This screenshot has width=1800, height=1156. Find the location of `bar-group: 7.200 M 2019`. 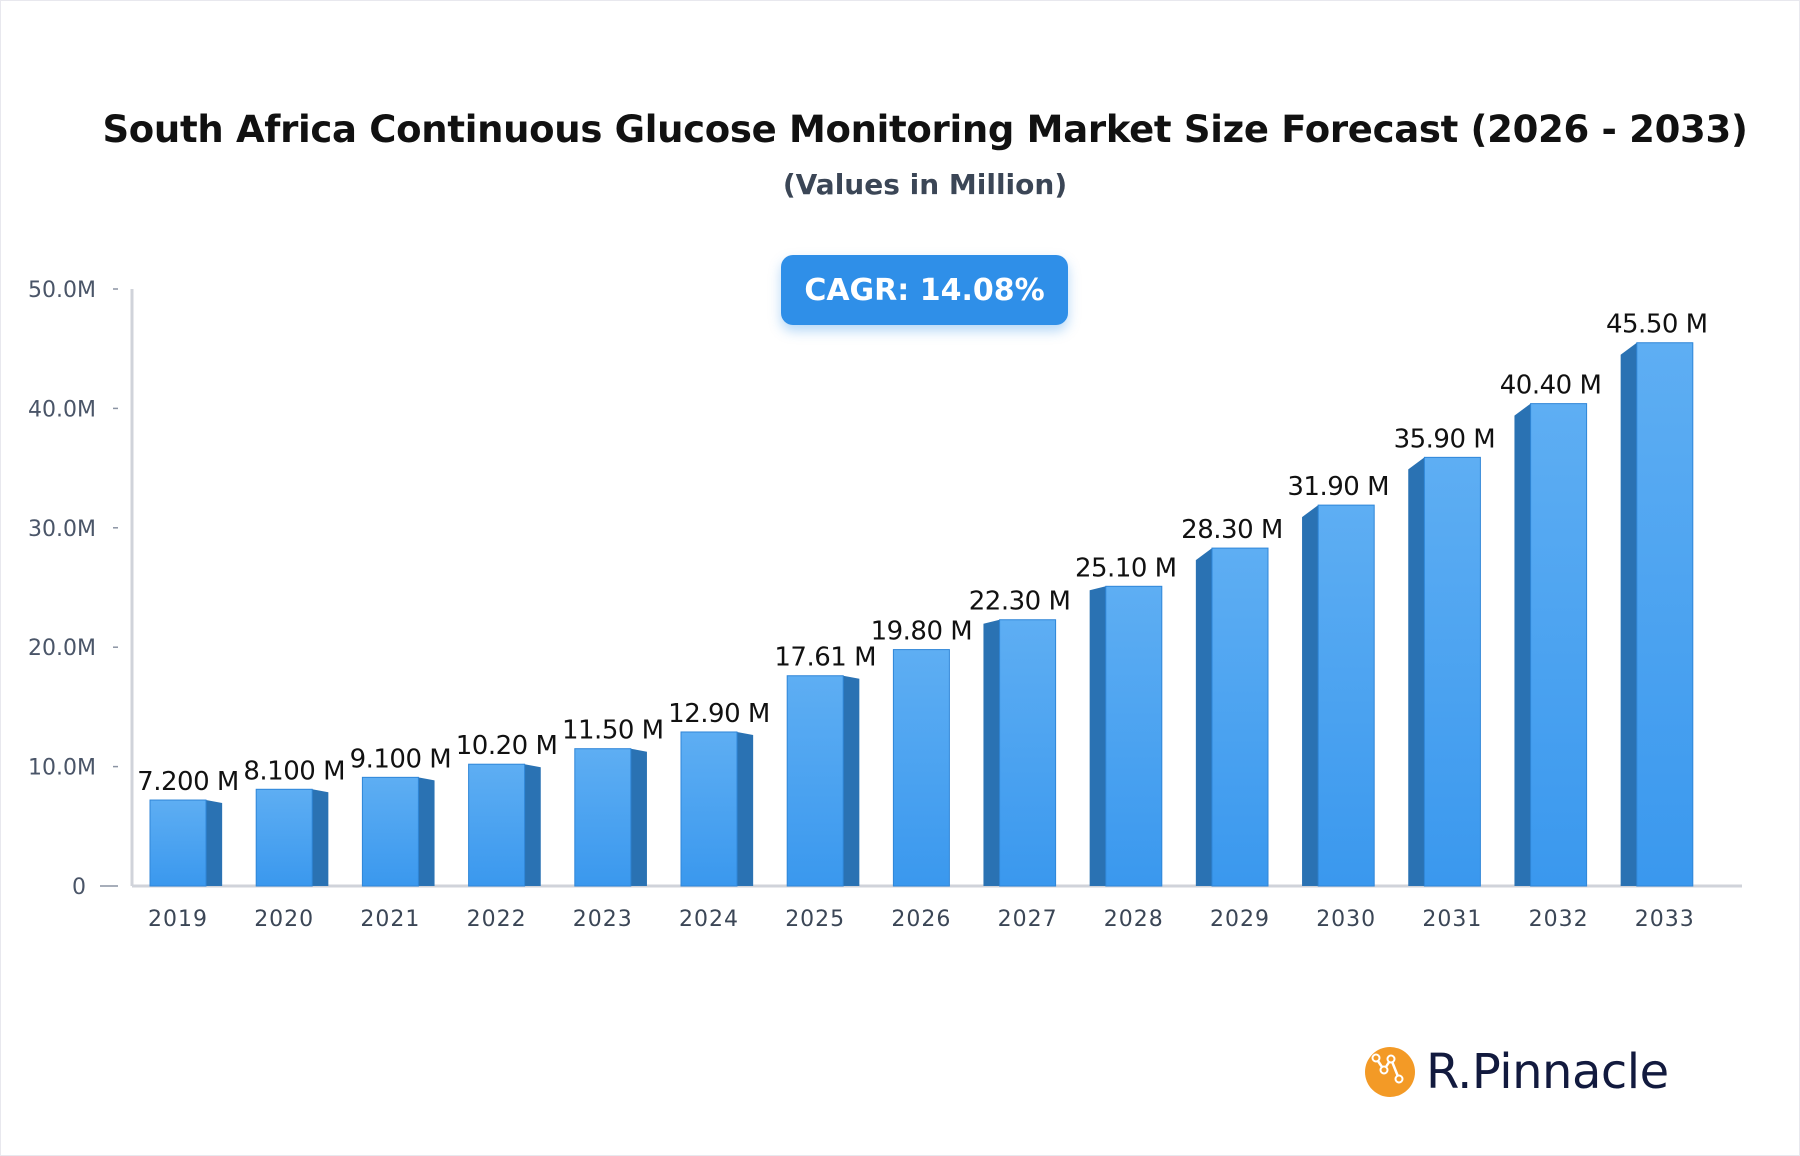

bar-group: 7.200 M 2019 is located at coordinates (188, 849).